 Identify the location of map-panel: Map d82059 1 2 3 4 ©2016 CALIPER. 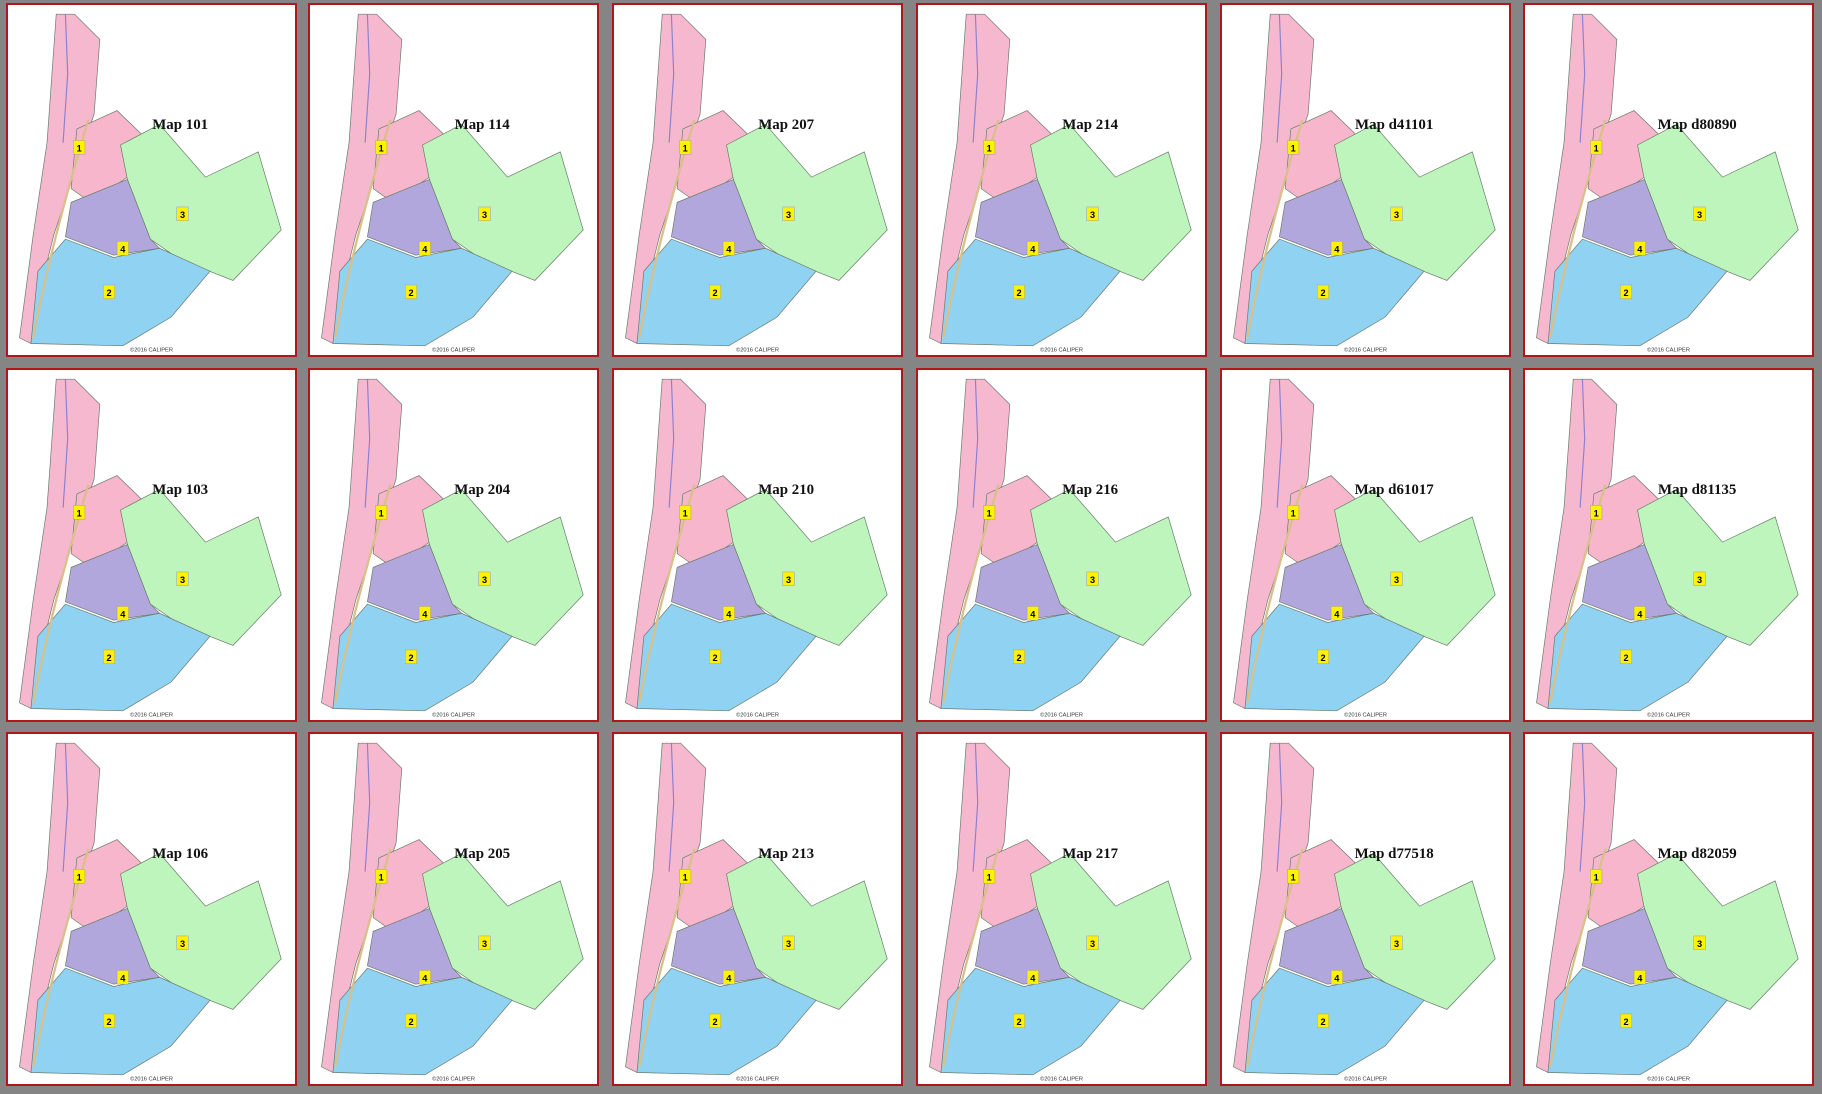
(1668, 909).